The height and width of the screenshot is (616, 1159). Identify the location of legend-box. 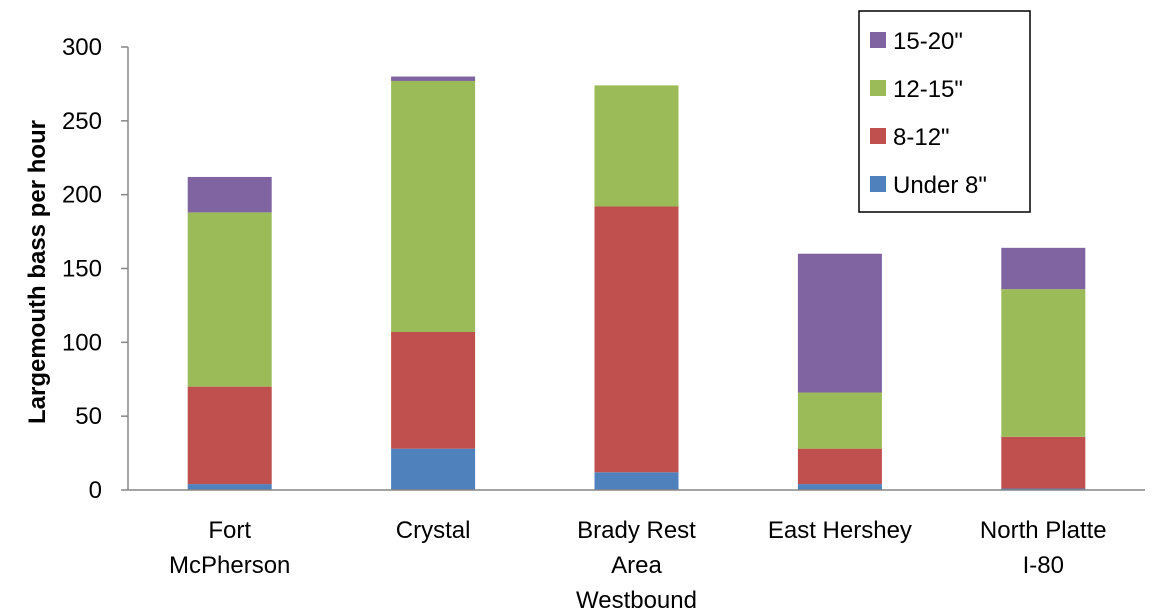
(944, 111).